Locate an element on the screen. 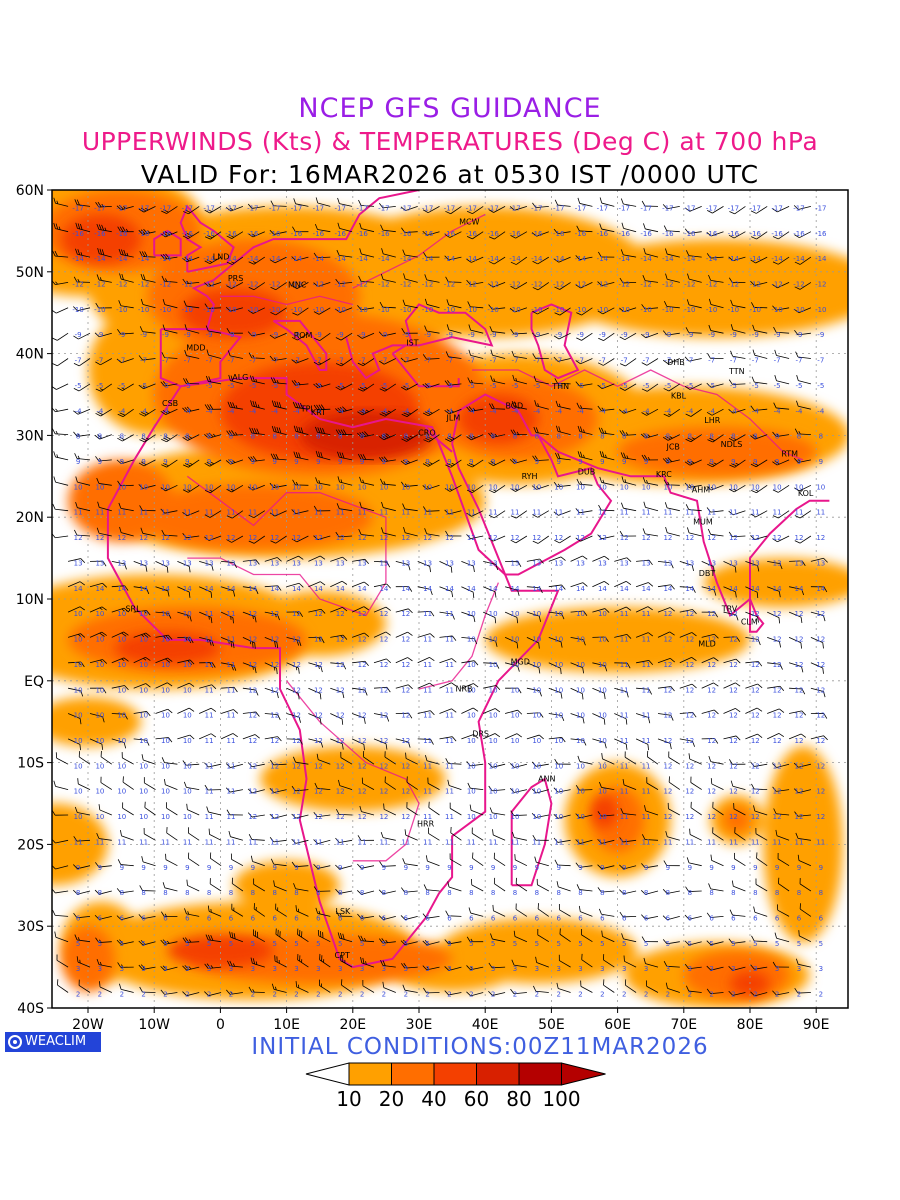 This screenshot has height=1200, width=900. temperature-value: 13 is located at coordinates (536, 564).